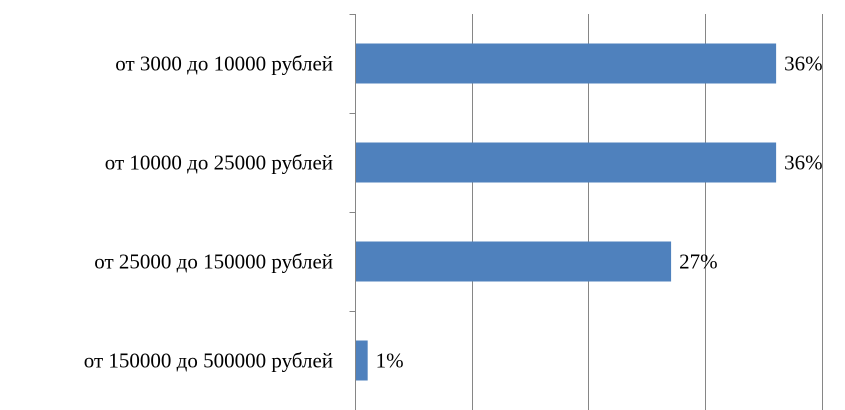  What do you see at coordinates (224, 64) in the screenshot?
I see `category-label-1: от 3000 до 10000 рублей` at bounding box center [224, 64].